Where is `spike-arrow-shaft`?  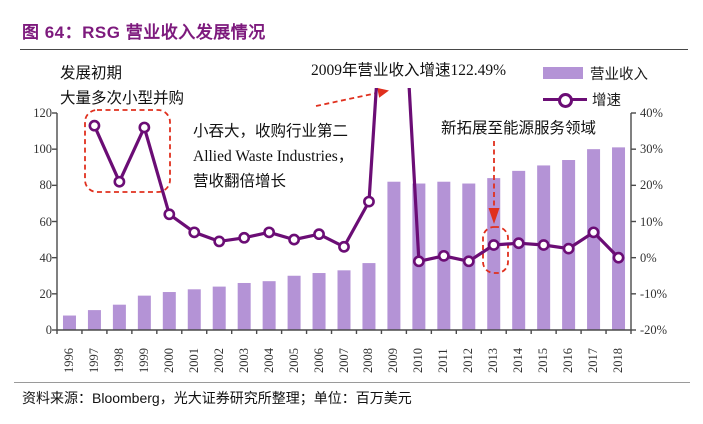
spike-arrow-shaft is located at coordinates (346, 99).